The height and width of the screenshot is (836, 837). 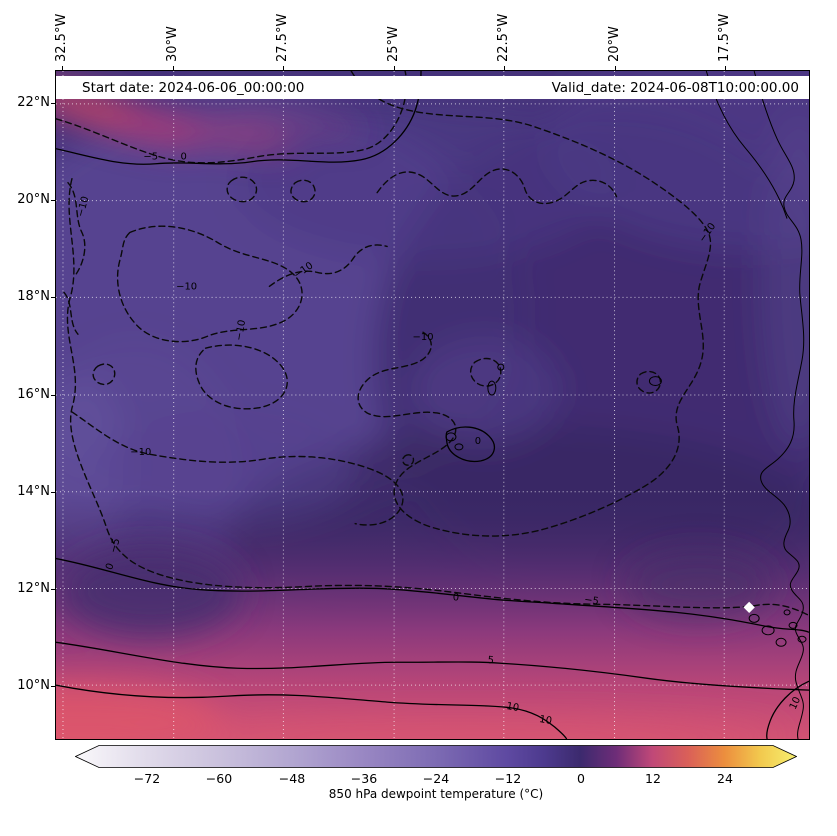 I want to click on x-tick-label: 22.5°W, so click(x=503, y=37).